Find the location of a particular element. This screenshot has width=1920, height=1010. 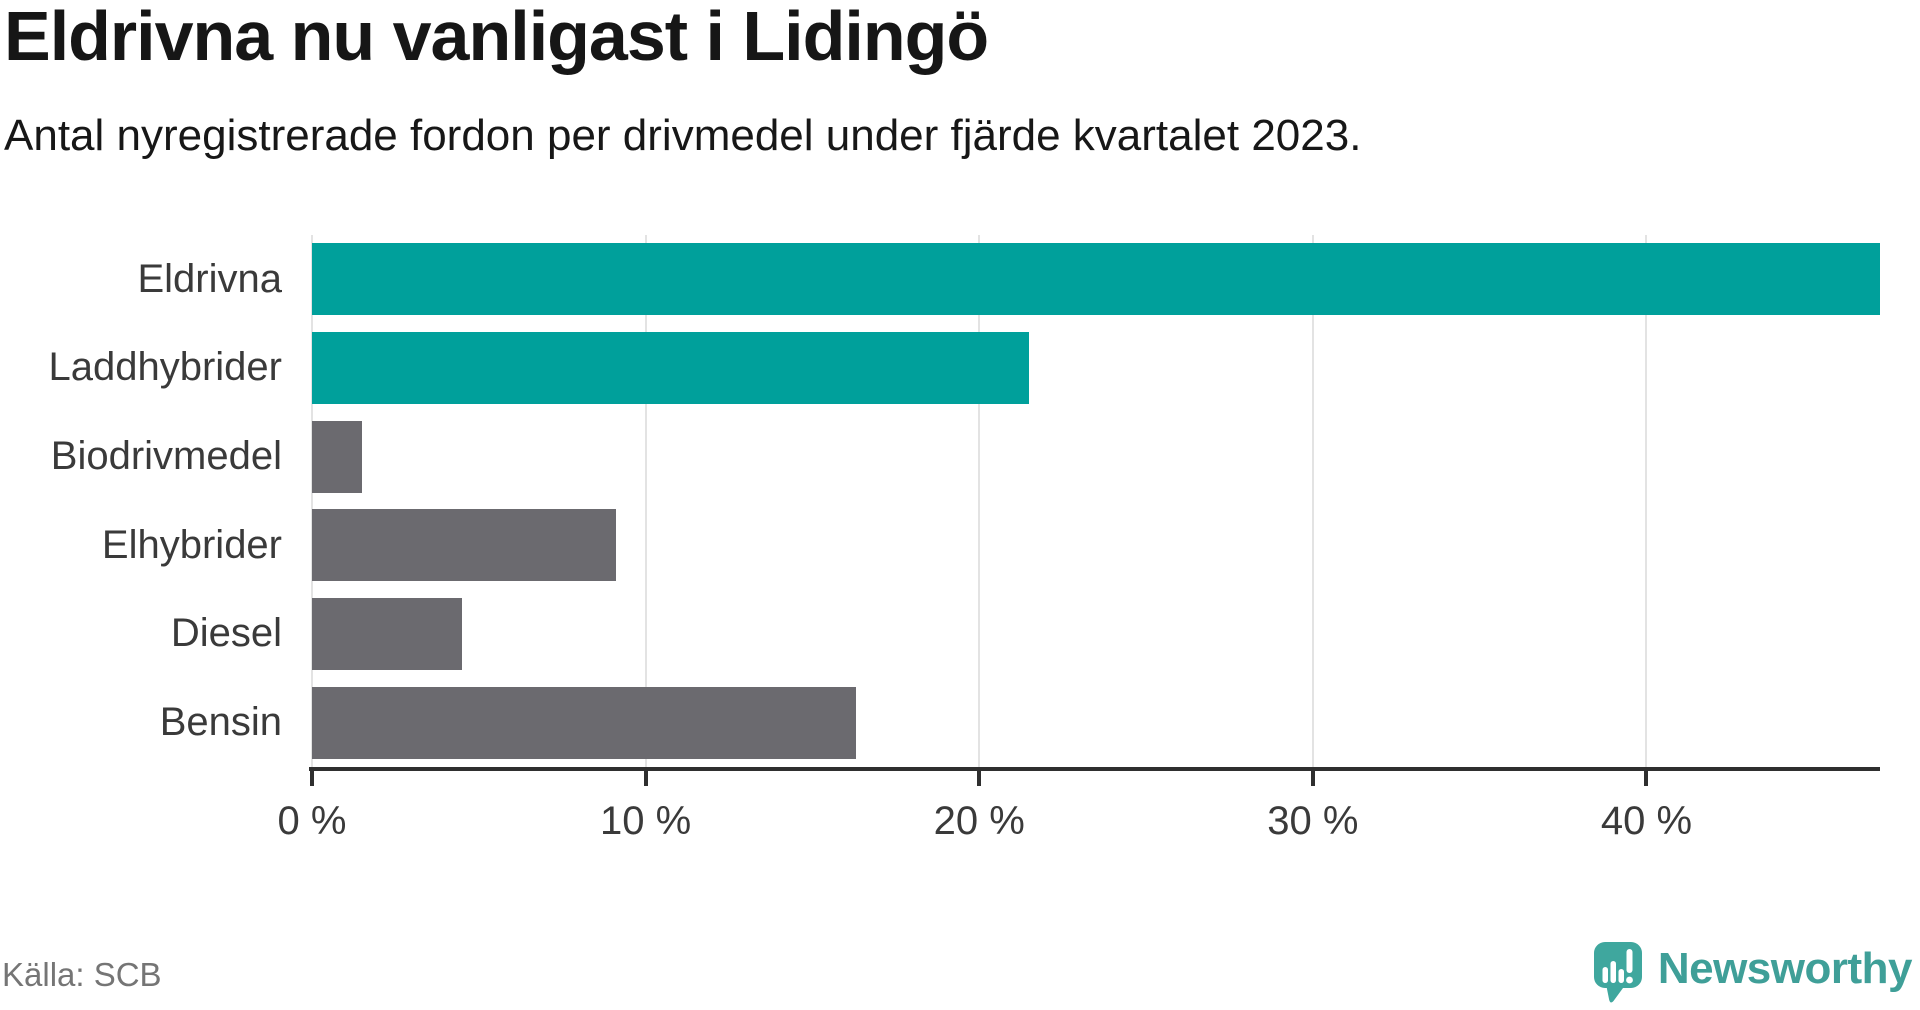

category-label-diesel: Diesel is located at coordinates (226, 633).